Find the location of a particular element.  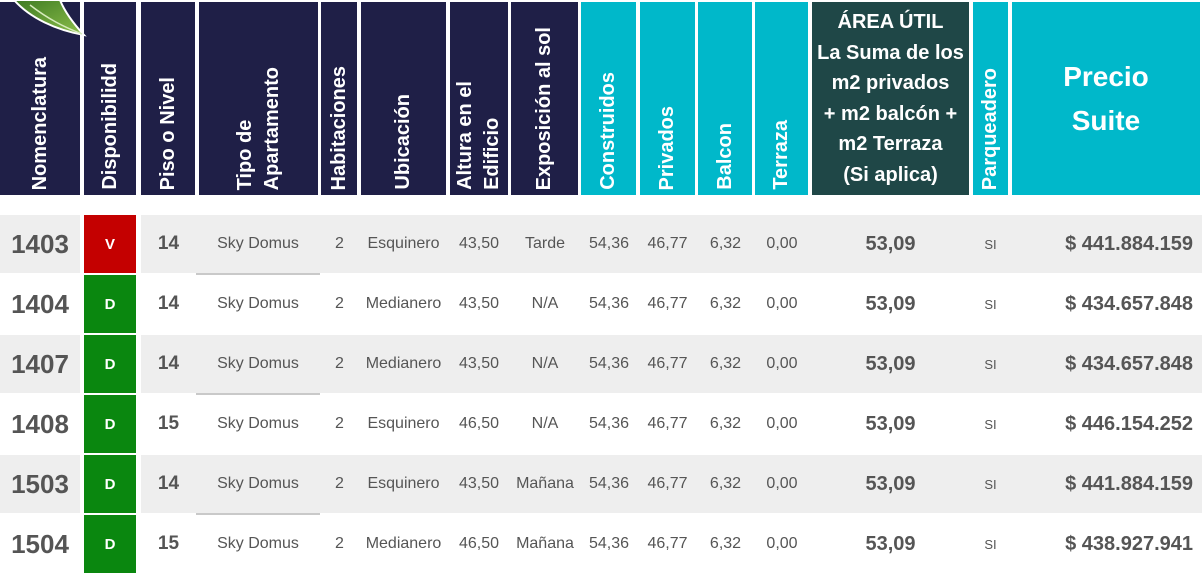

header-label: Precio Suite is located at coordinates (1106, 99).